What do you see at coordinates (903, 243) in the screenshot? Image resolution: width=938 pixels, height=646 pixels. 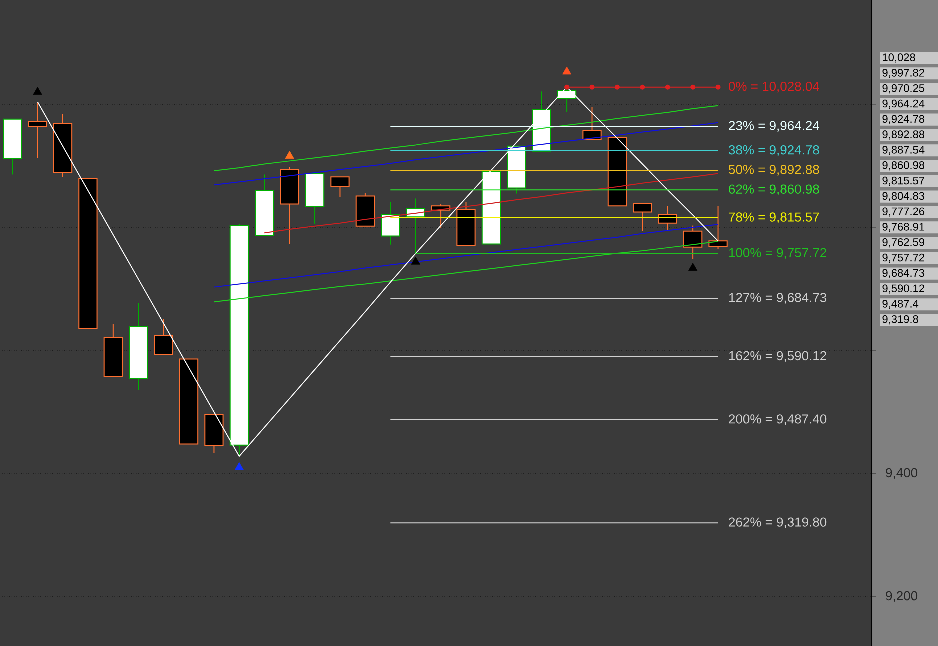 I see `text: 9,762.59` at bounding box center [903, 243].